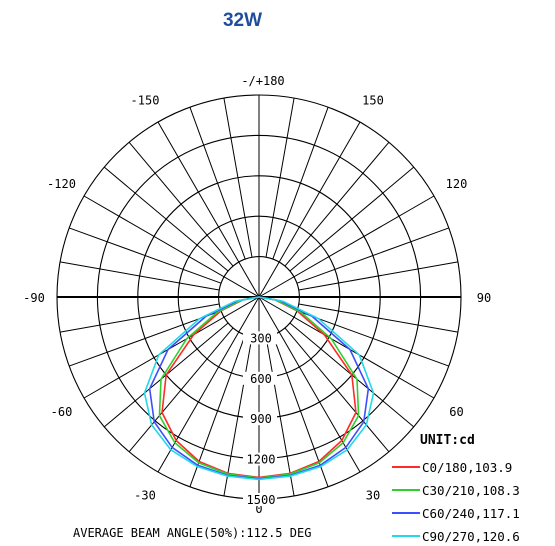 The width and height of the screenshot is (555, 546). Describe the element at coordinates (34, 298) in the screenshot. I see `angle-label: -90` at that location.